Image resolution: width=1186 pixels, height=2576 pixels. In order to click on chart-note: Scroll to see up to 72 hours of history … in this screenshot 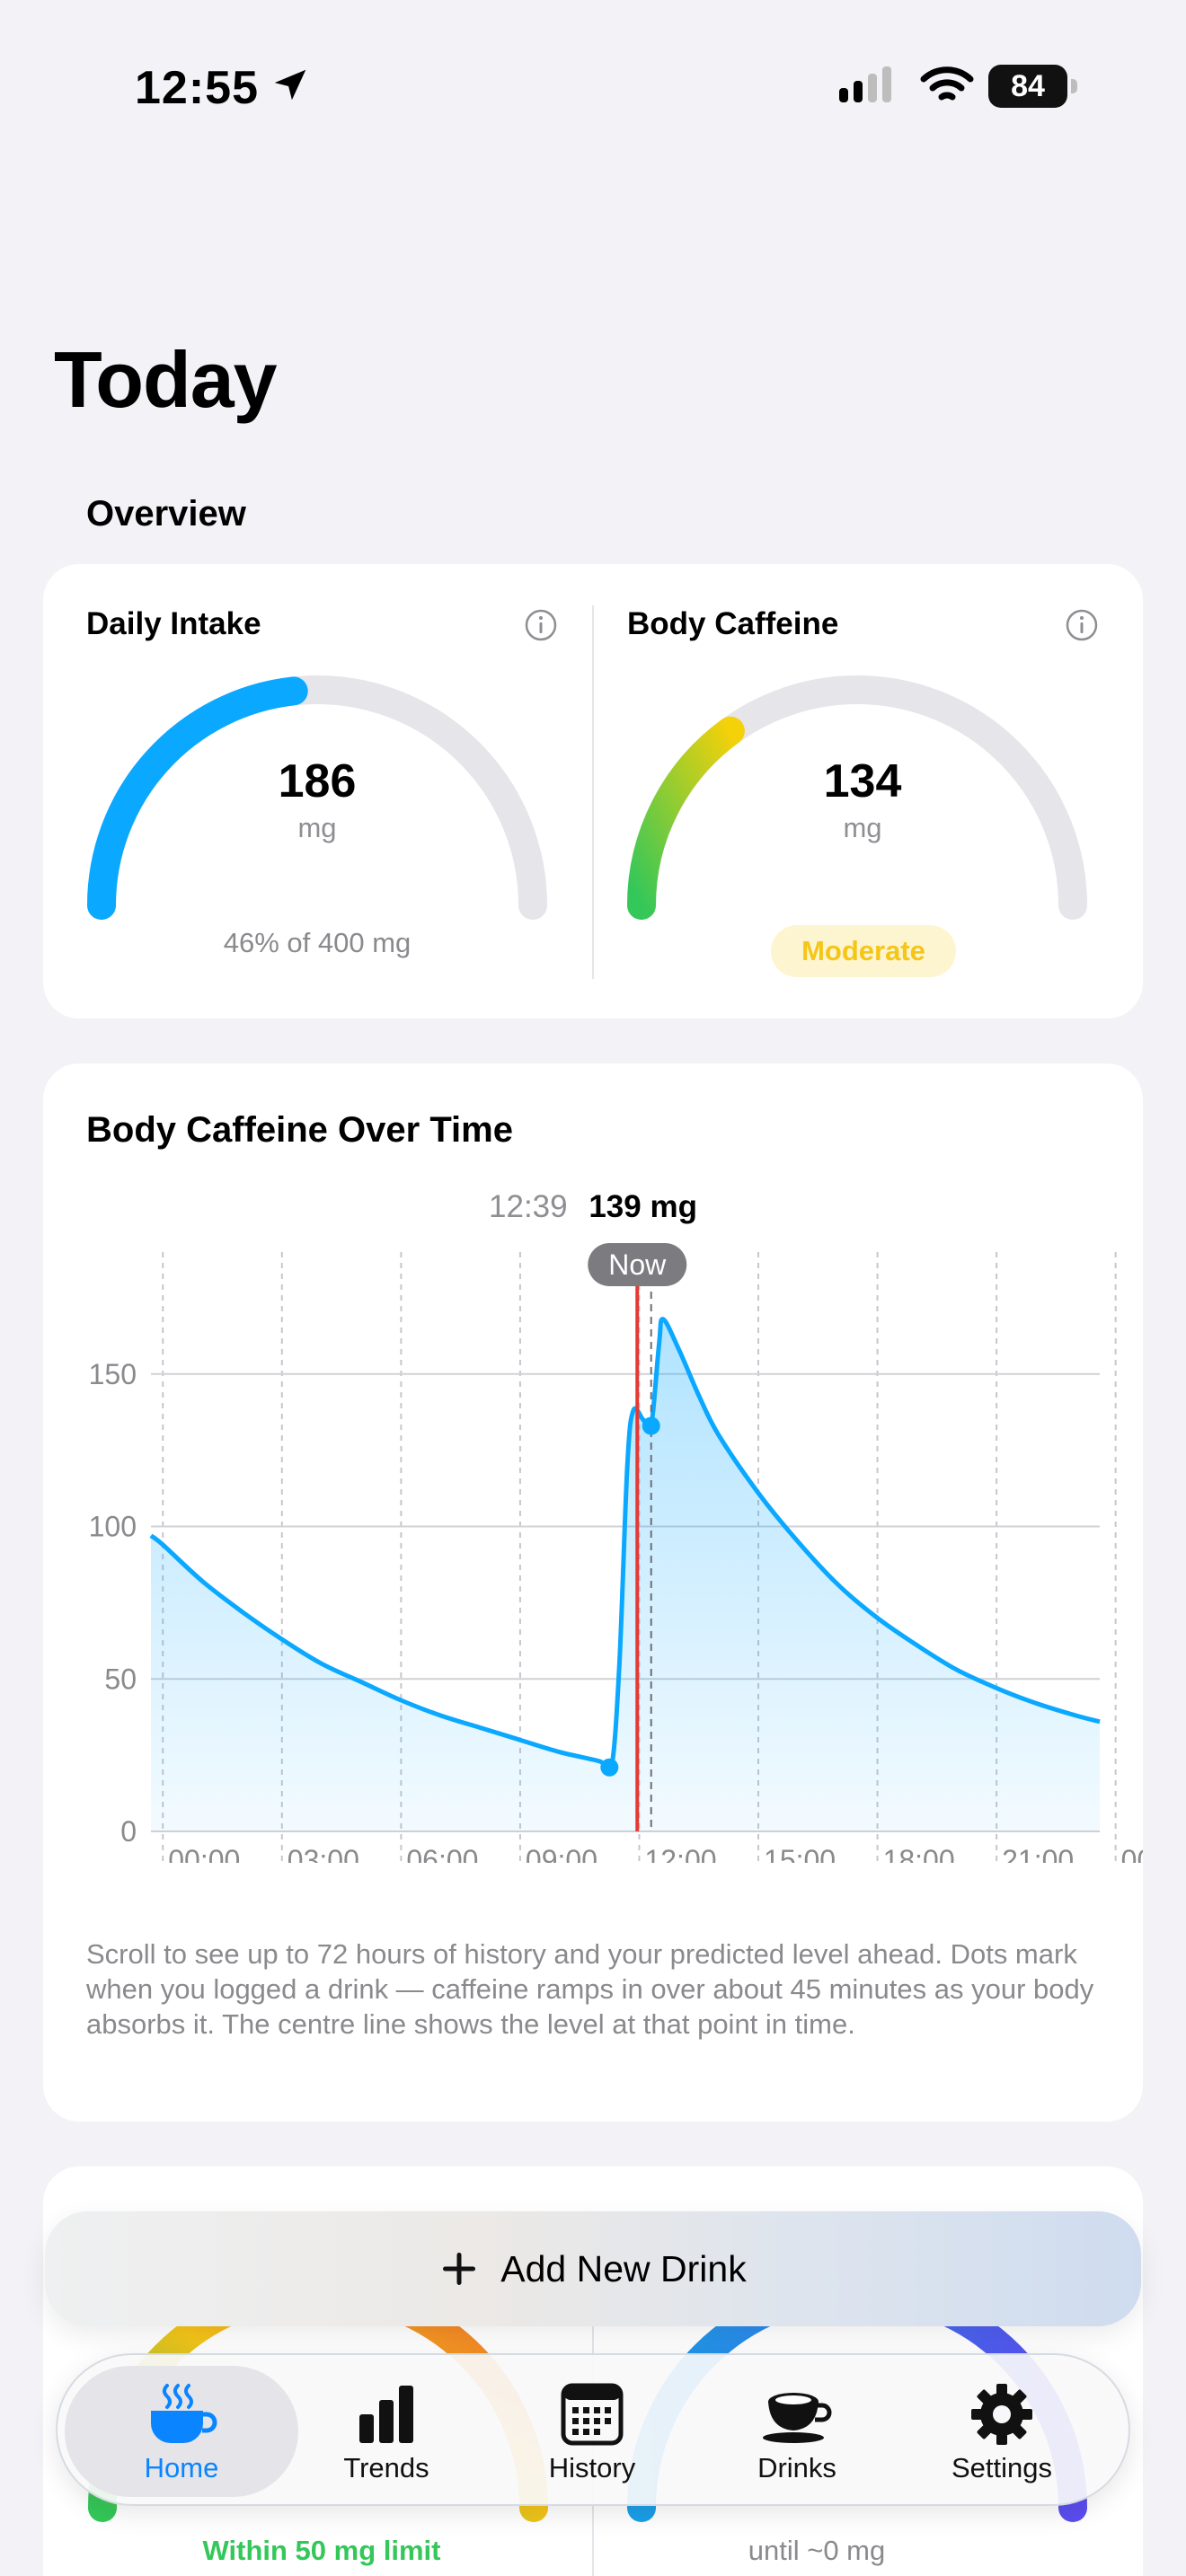, I will do `click(590, 1989)`.